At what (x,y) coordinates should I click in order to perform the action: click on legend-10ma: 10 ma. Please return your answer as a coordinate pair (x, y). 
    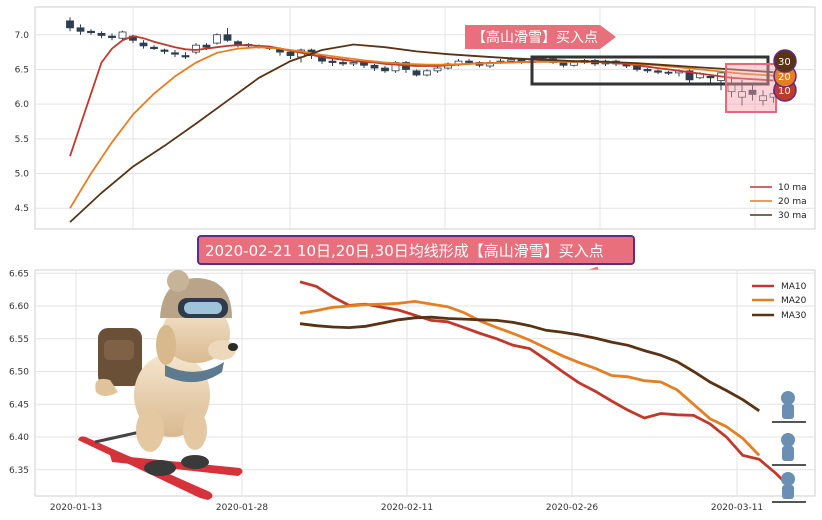
    Looking at the image, I should click on (792, 188).